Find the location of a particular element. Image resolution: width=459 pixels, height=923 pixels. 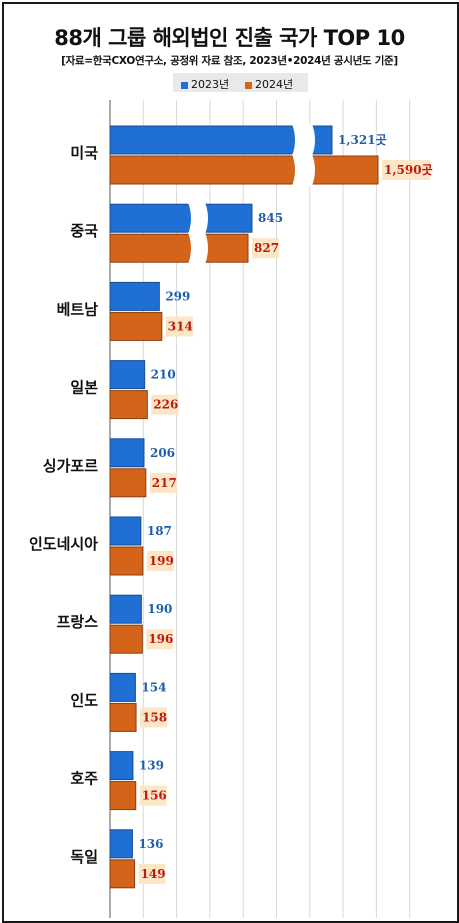

data-label-2023: 210 is located at coordinates (163, 375).